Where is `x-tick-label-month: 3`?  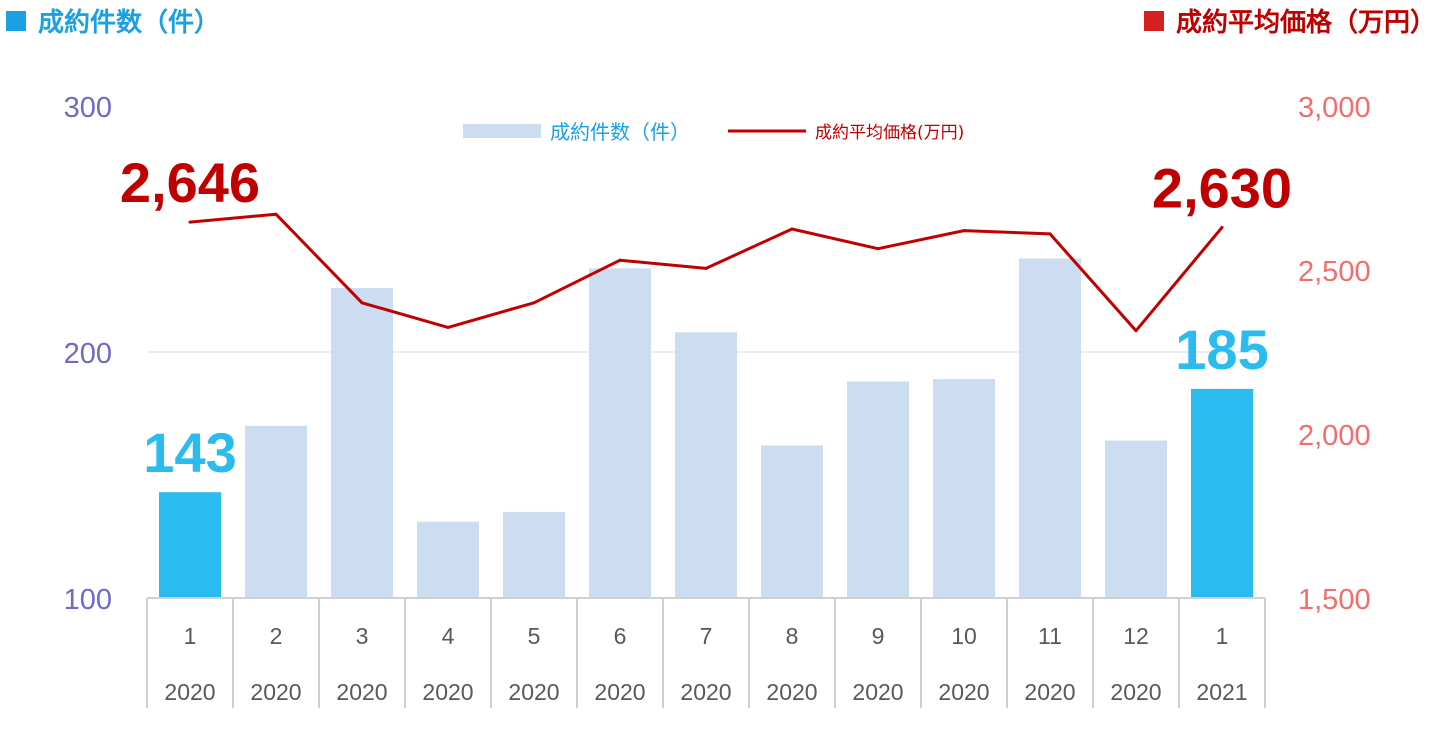
x-tick-label-month: 3 is located at coordinates (362, 636).